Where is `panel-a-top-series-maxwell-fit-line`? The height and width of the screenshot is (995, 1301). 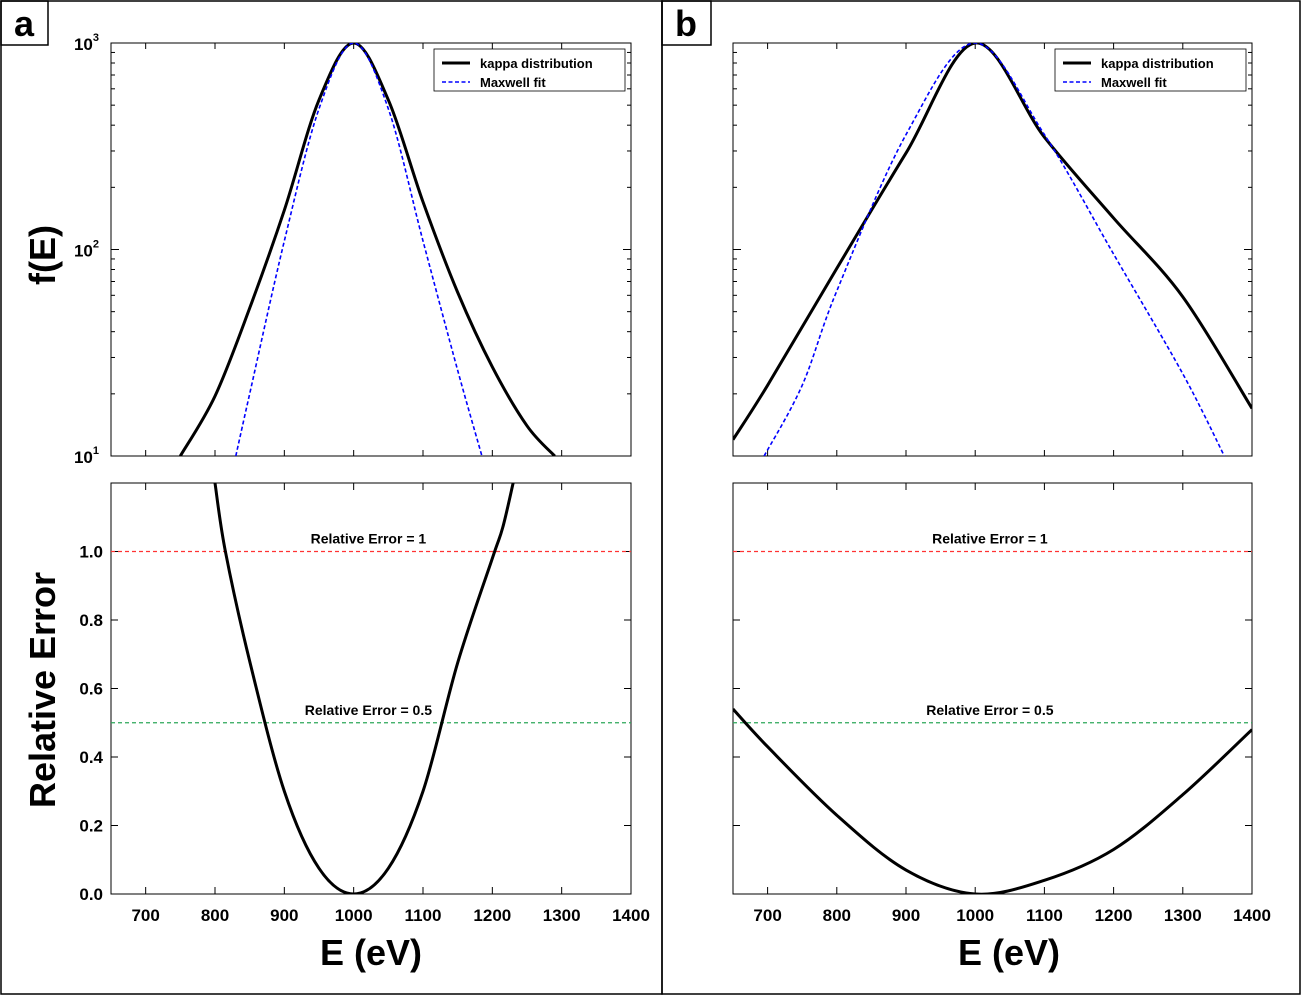 panel-a-top-series-maxwell-fit-line is located at coordinates (359, 249).